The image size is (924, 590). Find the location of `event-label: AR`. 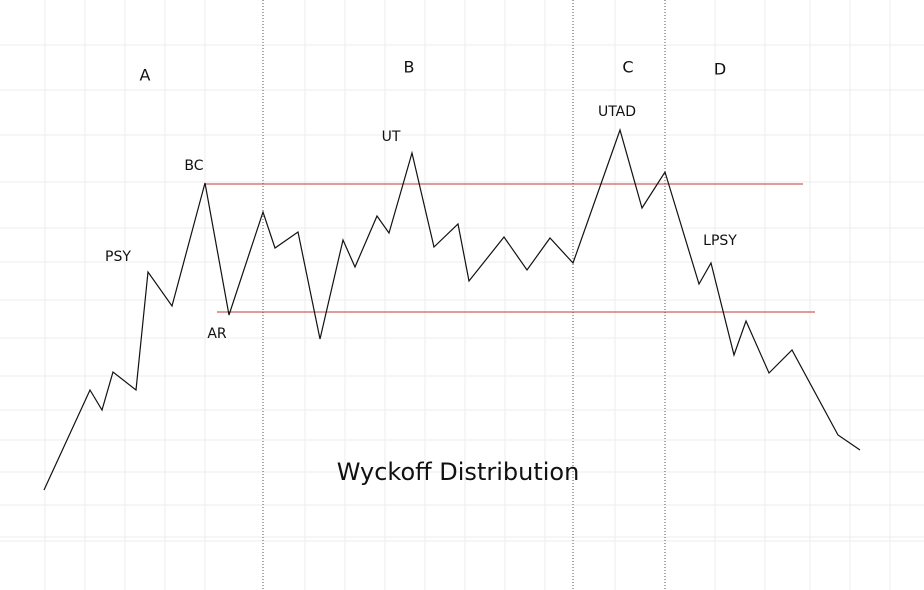

event-label: AR is located at coordinates (217, 334).